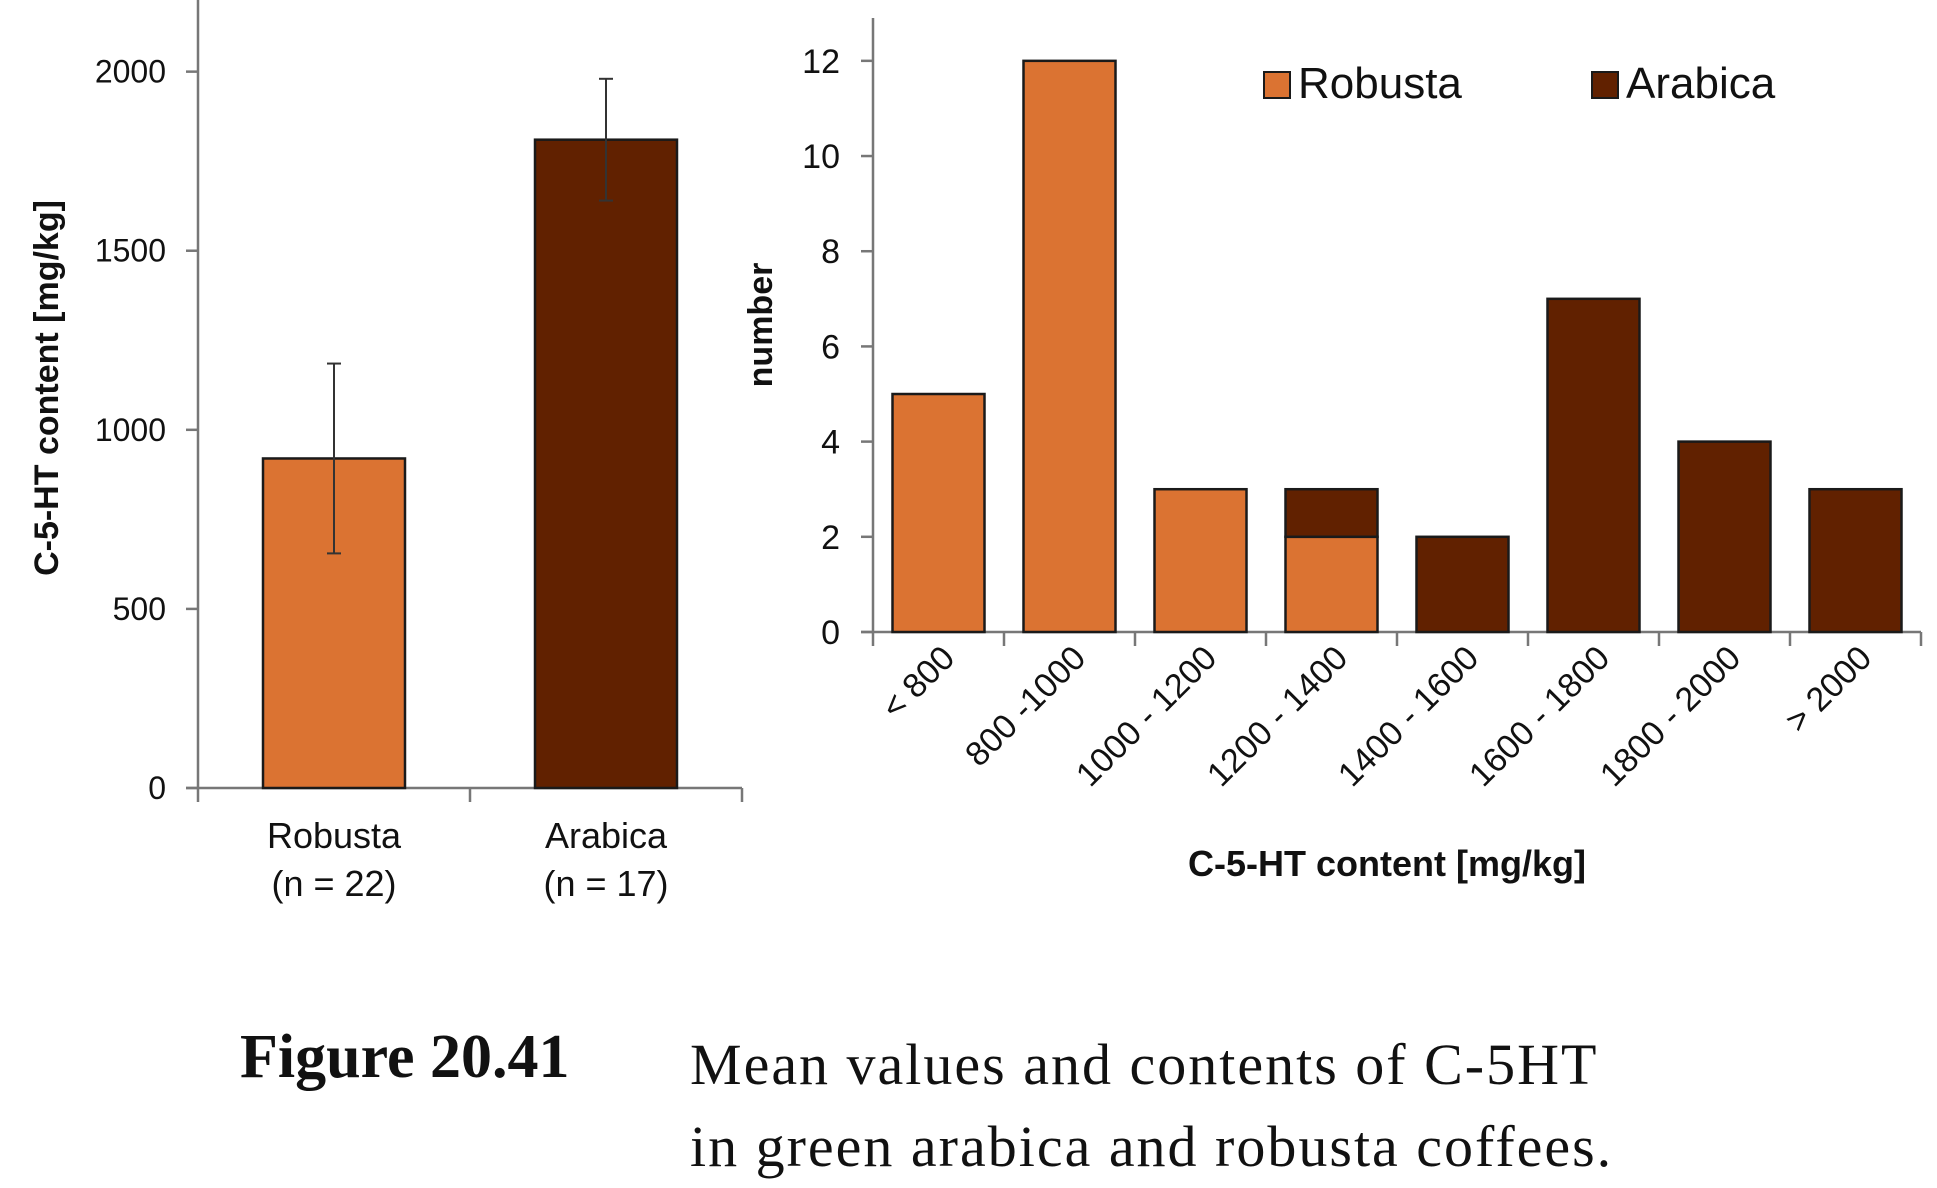 Image resolution: width=1937 pixels, height=1188 pixels. What do you see at coordinates (405, 1057) in the screenshot?
I see `caption-label: Figure 20.41` at bounding box center [405, 1057].